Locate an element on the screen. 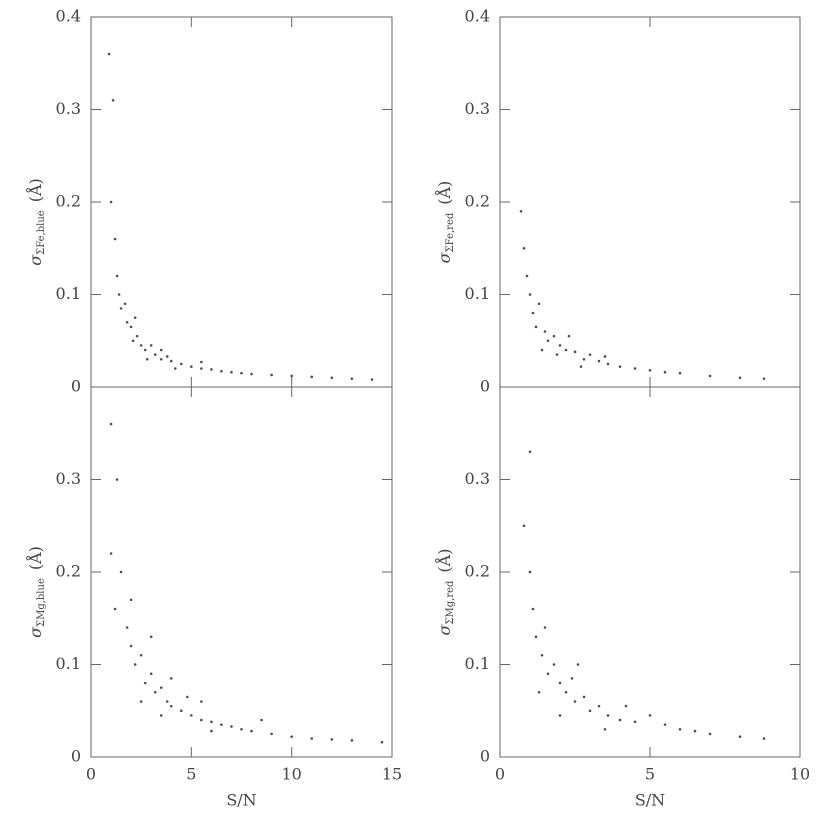 Image resolution: width=830 pixels, height=825 pixels. y-tick-label: 0.1 is located at coordinates (477, 293).